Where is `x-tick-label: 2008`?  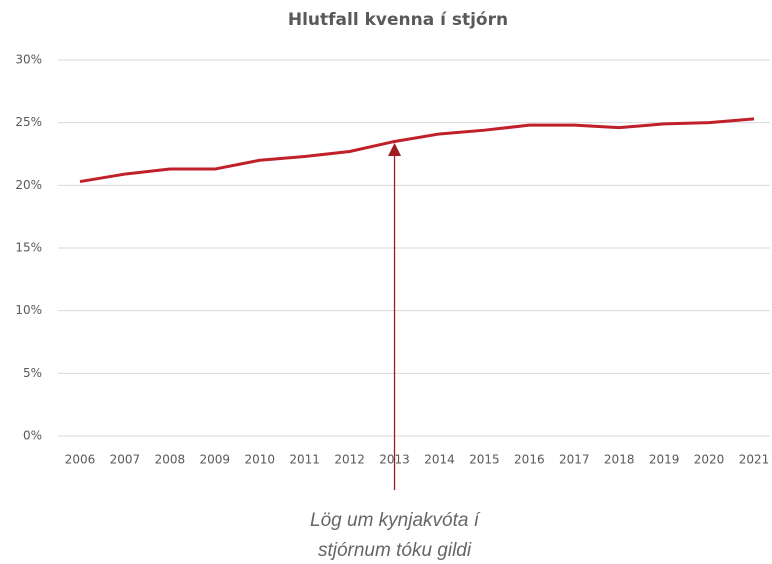 x-tick-label: 2008 is located at coordinates (170, 460).